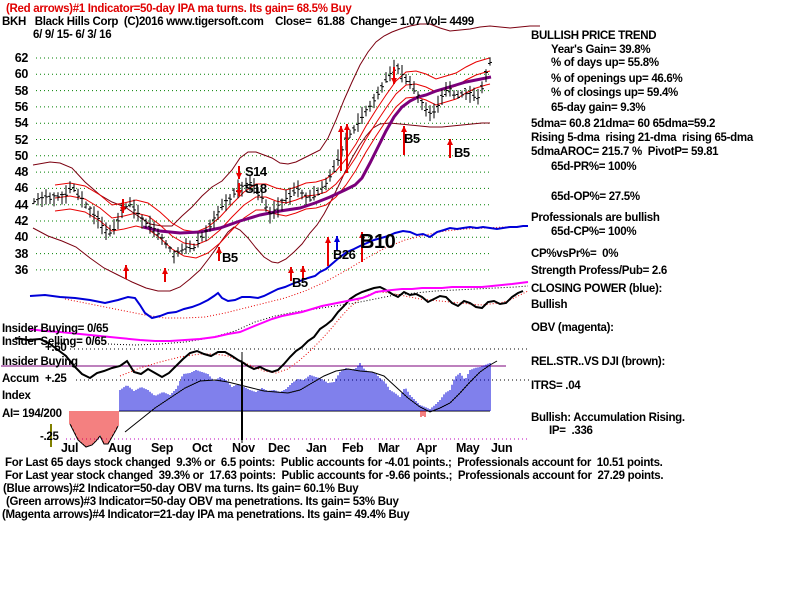 The height and width of the screenshot is (600, 800). What do you see at coordinates (70, 448) in the screenshot?
I see `month-label: Jul` at bounding box center [70, 448].